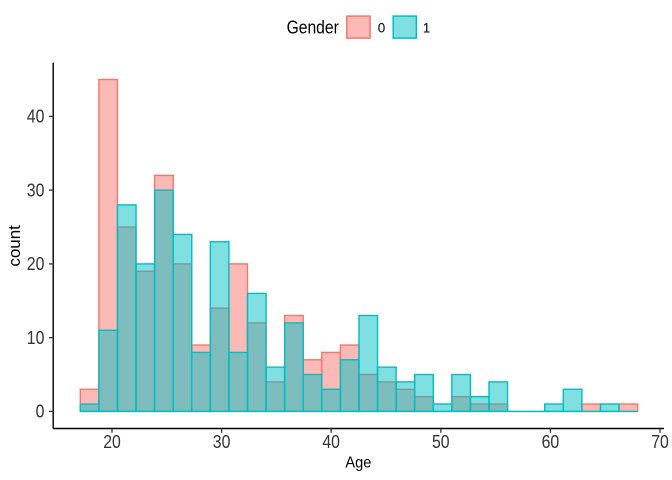  Describe the element at coordinates (14, 246) in the screenshot. I see `svg-text: count` at that location.